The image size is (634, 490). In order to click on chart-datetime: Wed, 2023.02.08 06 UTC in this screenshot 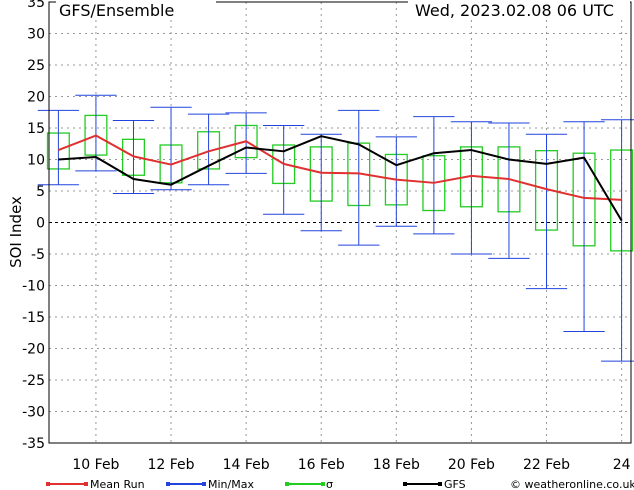, I will do `click(514, 10)`.